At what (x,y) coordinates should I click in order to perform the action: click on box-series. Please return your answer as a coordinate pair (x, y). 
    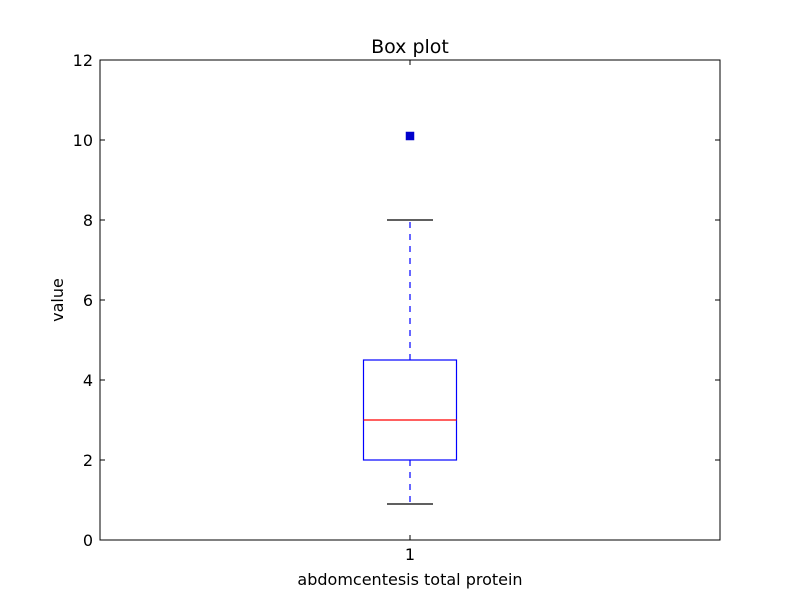
    Looking at the image, I should click on (410, 318).